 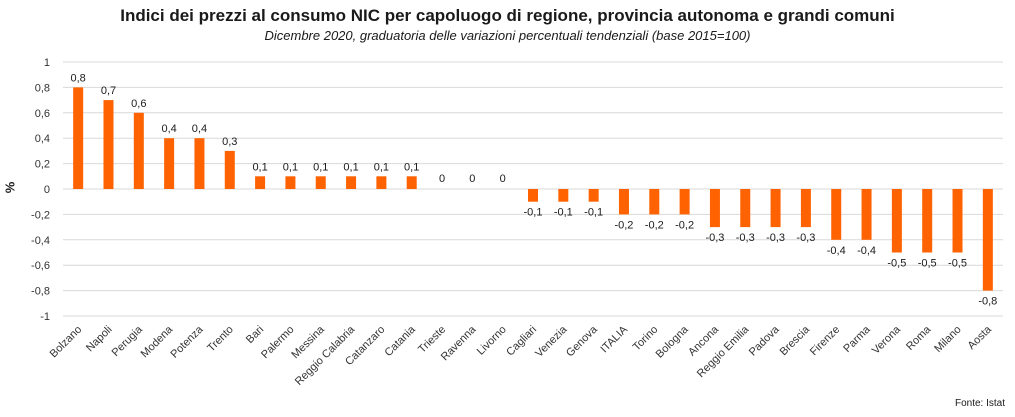 What do you see at coordinates (401, 341) in the screenshot?
I see `x-tick-label: Catania` at bounding box center [401, 341].